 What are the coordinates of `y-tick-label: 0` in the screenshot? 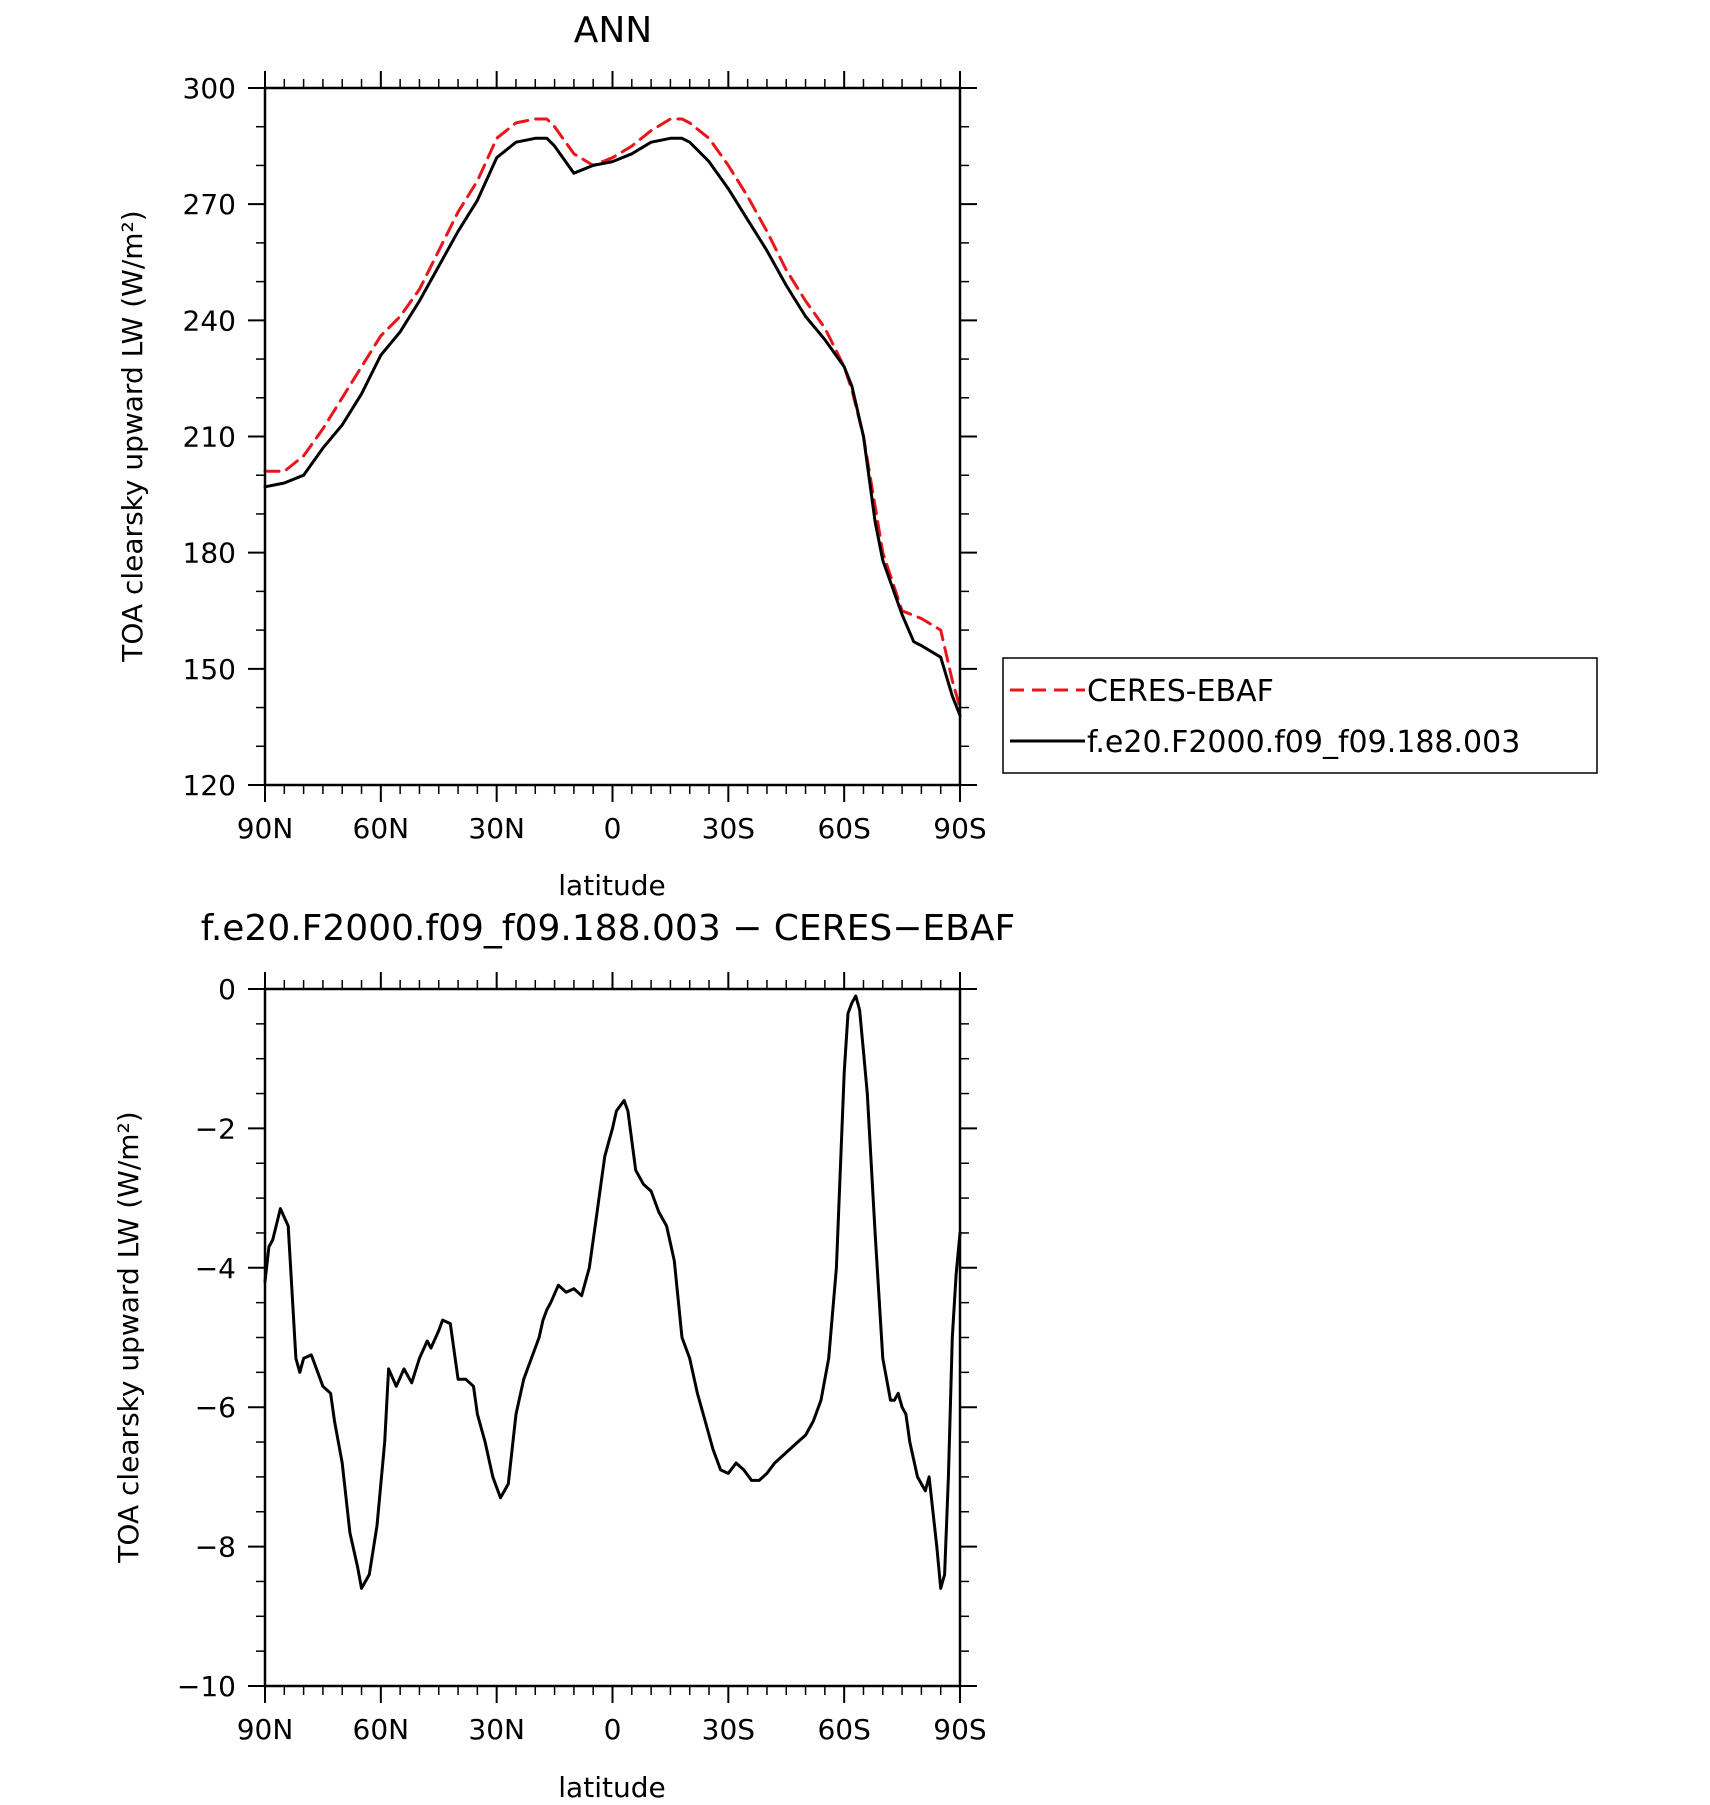 It's located at (227, 989).